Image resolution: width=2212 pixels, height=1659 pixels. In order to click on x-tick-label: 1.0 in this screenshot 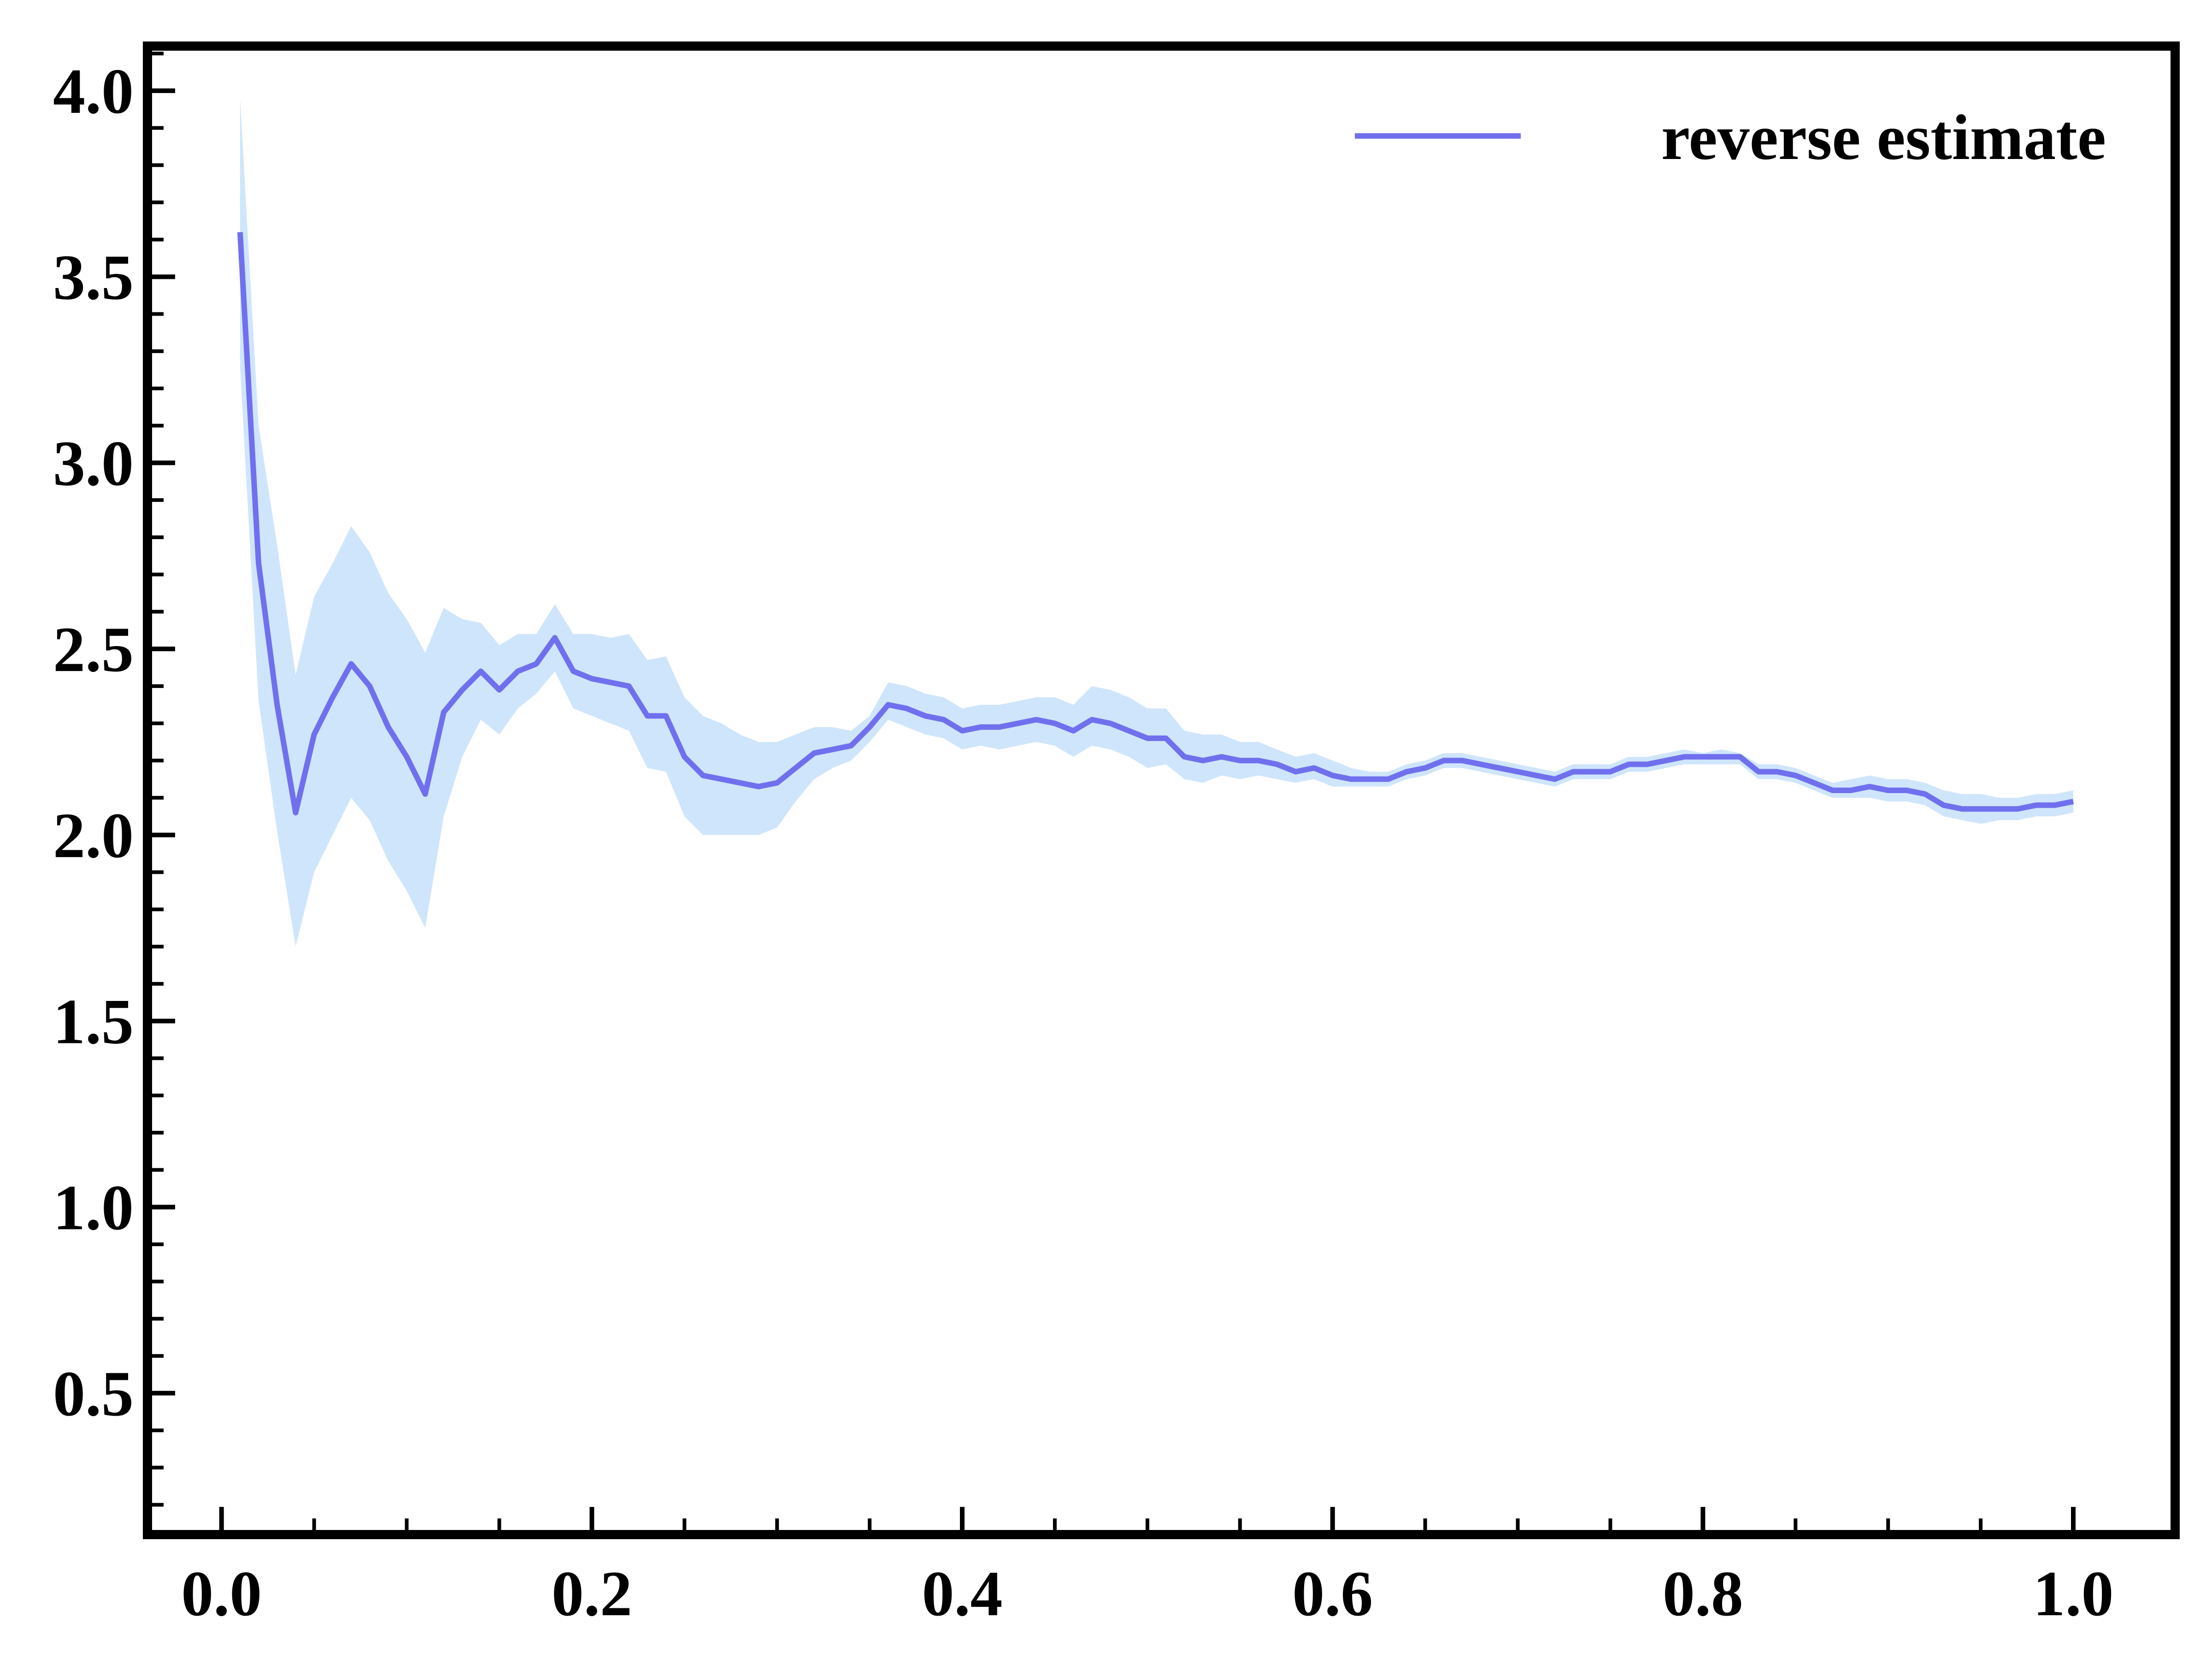, I will do `click(2073, 1594)`.